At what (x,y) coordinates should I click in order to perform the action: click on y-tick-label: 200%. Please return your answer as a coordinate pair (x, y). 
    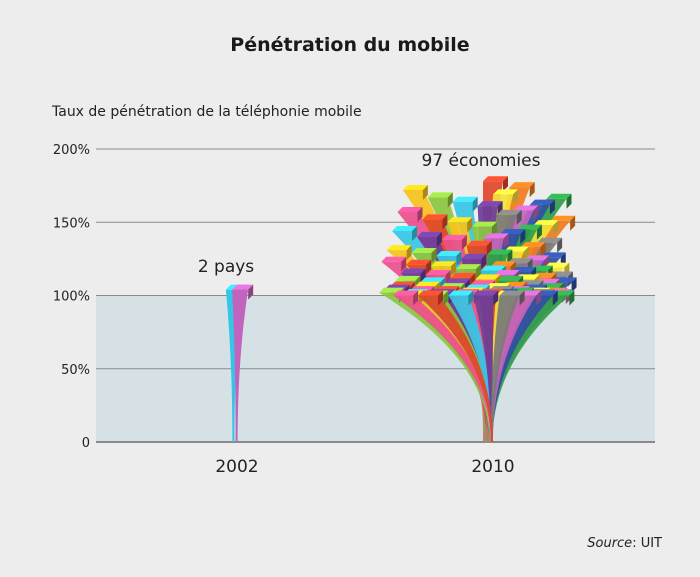
    Looking at the image, I should click on (71, 150).